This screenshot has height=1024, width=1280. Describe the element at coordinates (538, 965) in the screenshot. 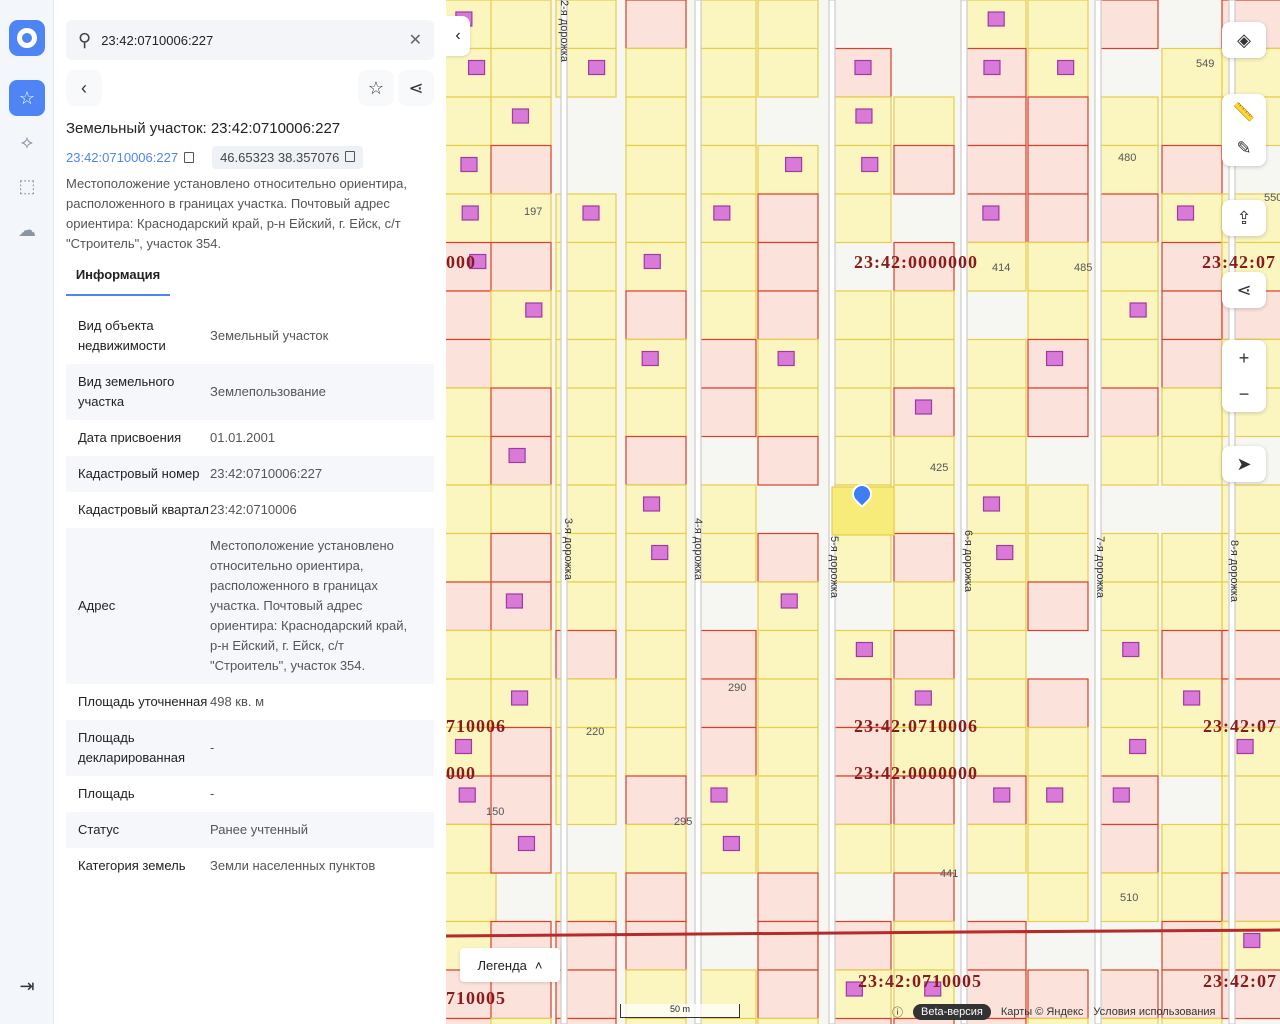

I see `chevron-up-icon: ˄` at that location.